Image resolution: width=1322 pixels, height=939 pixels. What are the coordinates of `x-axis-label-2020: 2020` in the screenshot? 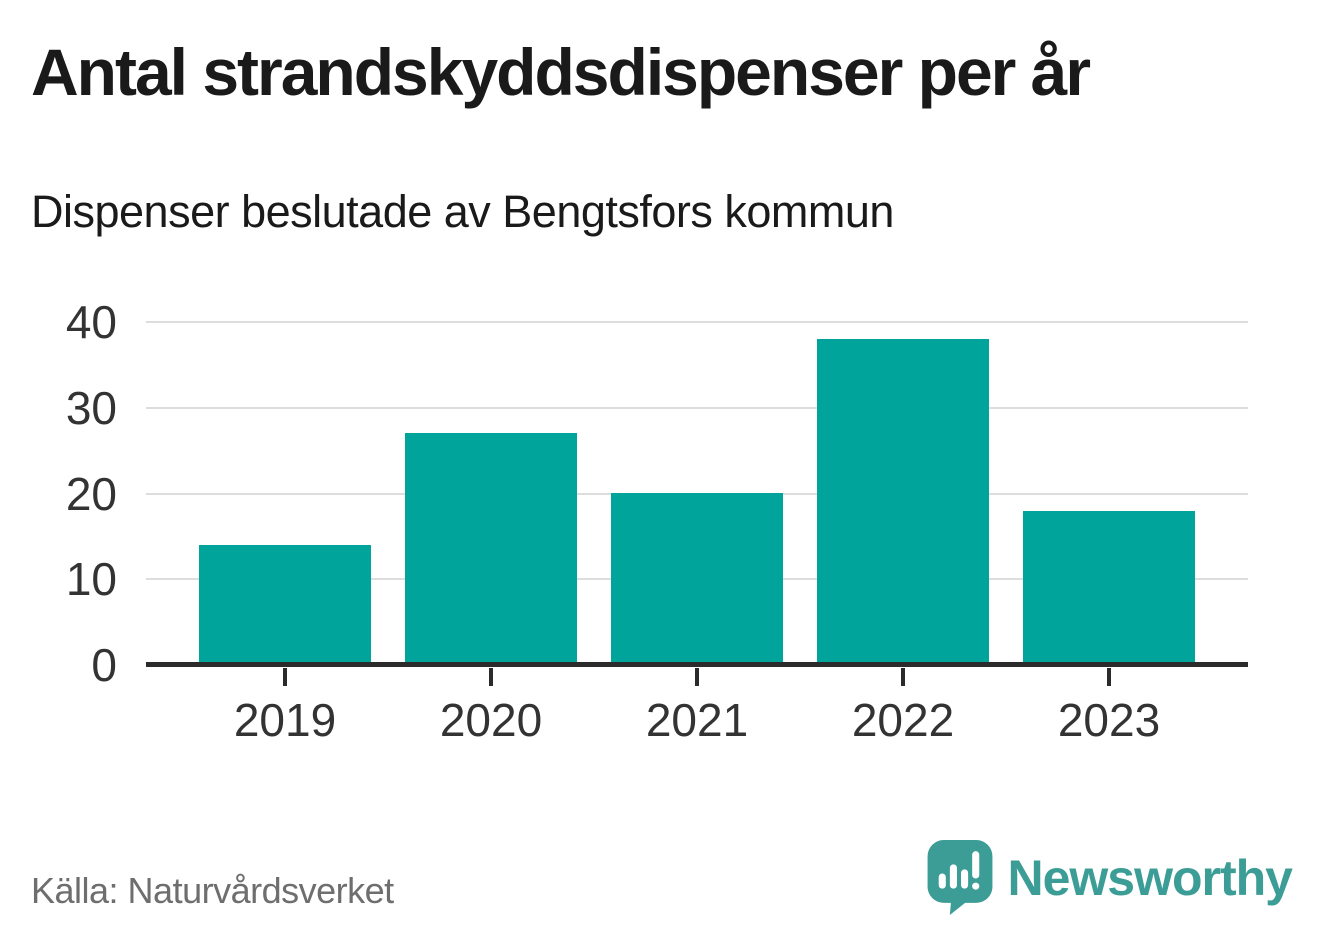 It's located at (491, 720).